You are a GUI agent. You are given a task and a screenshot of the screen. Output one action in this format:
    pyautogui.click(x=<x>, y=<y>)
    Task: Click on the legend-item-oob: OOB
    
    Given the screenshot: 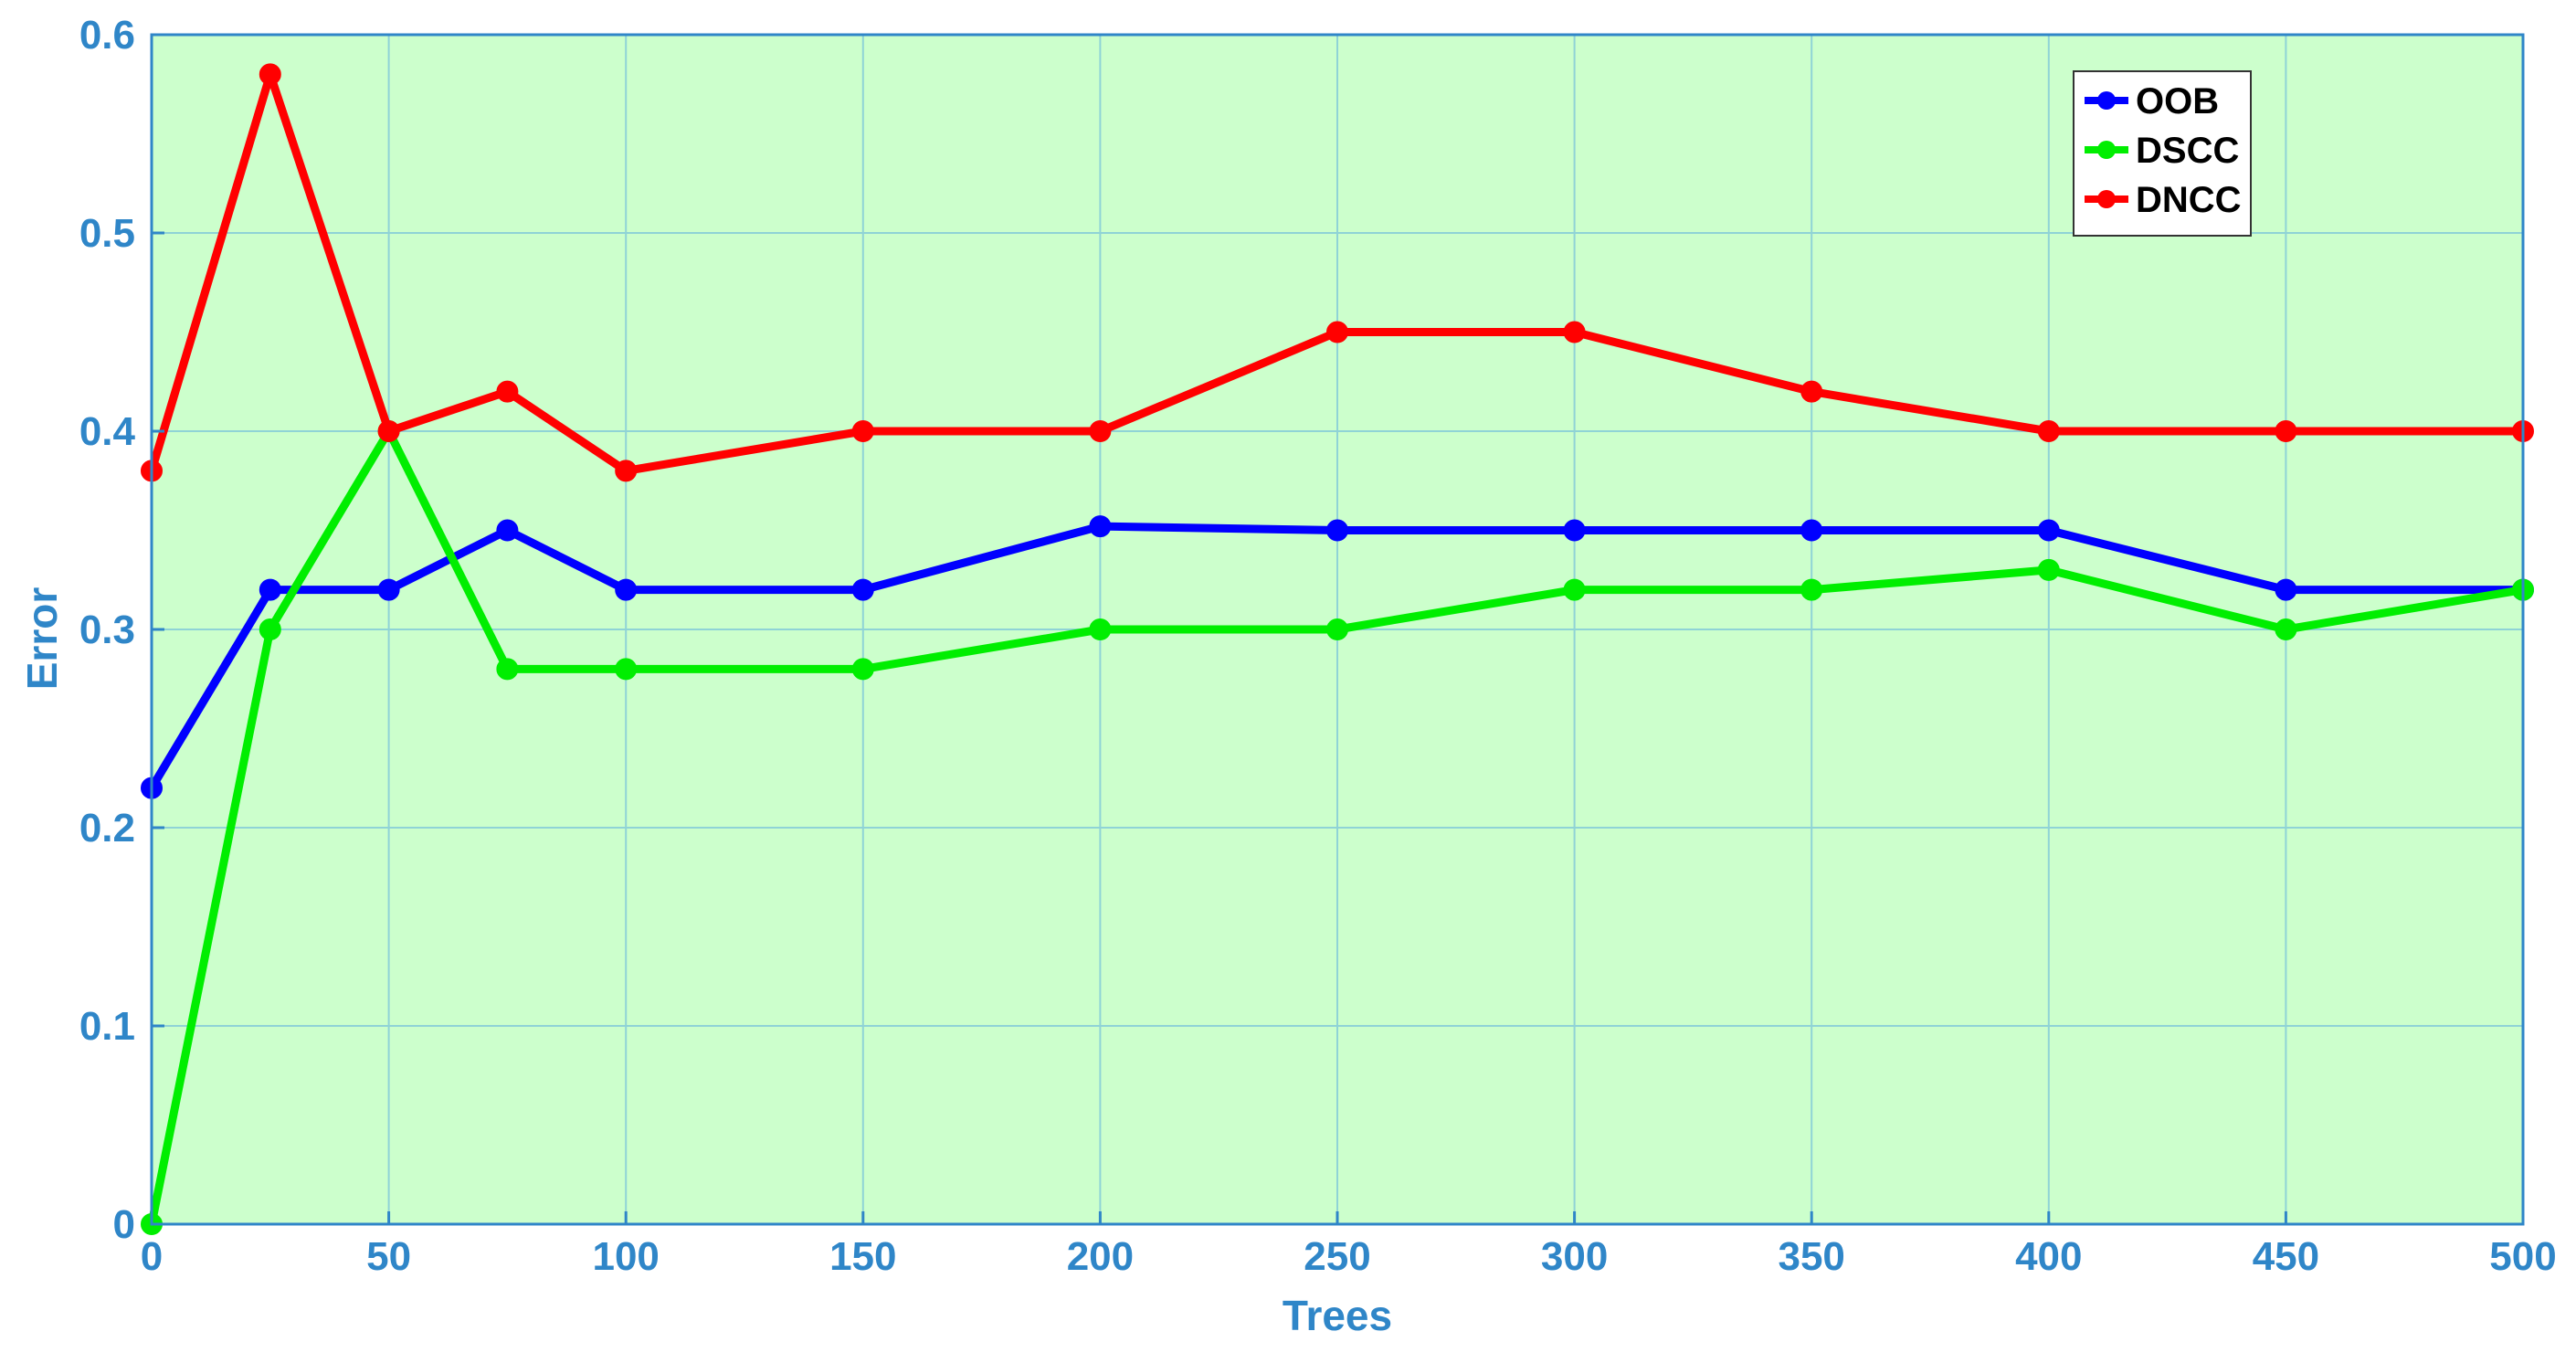 What is the action you would take?
    pyautogui.click(x=2152, y=101)
    